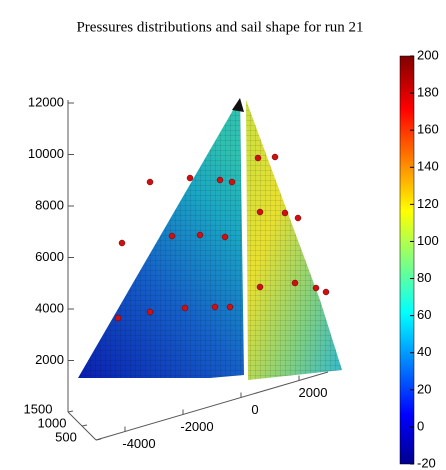 The width and height of the screenshot is (446, 470). What do you see at coordinates (426, 462) in the screenshot?
I see `colorbar-tick-label: -20` at bounding box center [426, 462].